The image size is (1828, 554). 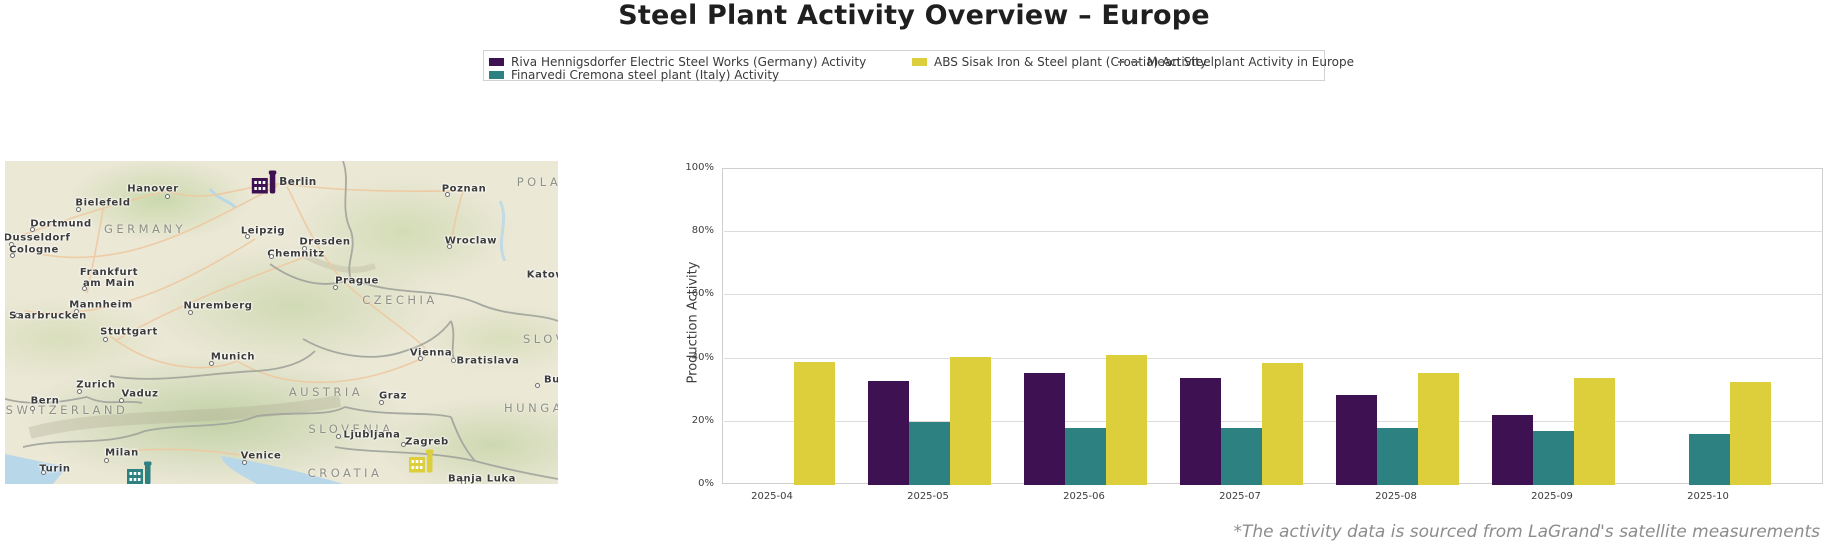 What do you see at coordinates (531, 408) in the screenshot?
I see `map-country-label: HUNGA` at bounding box center [531, 408].